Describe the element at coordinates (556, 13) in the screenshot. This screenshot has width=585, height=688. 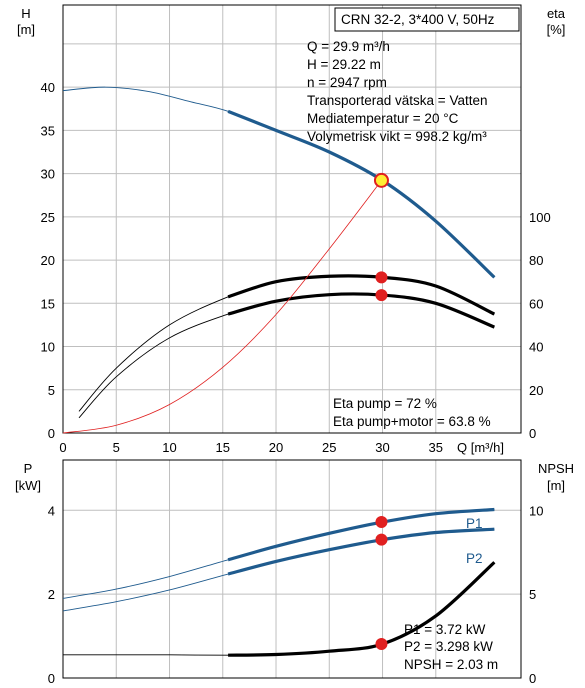
I see `top-right-axis-title: eta` at that location.